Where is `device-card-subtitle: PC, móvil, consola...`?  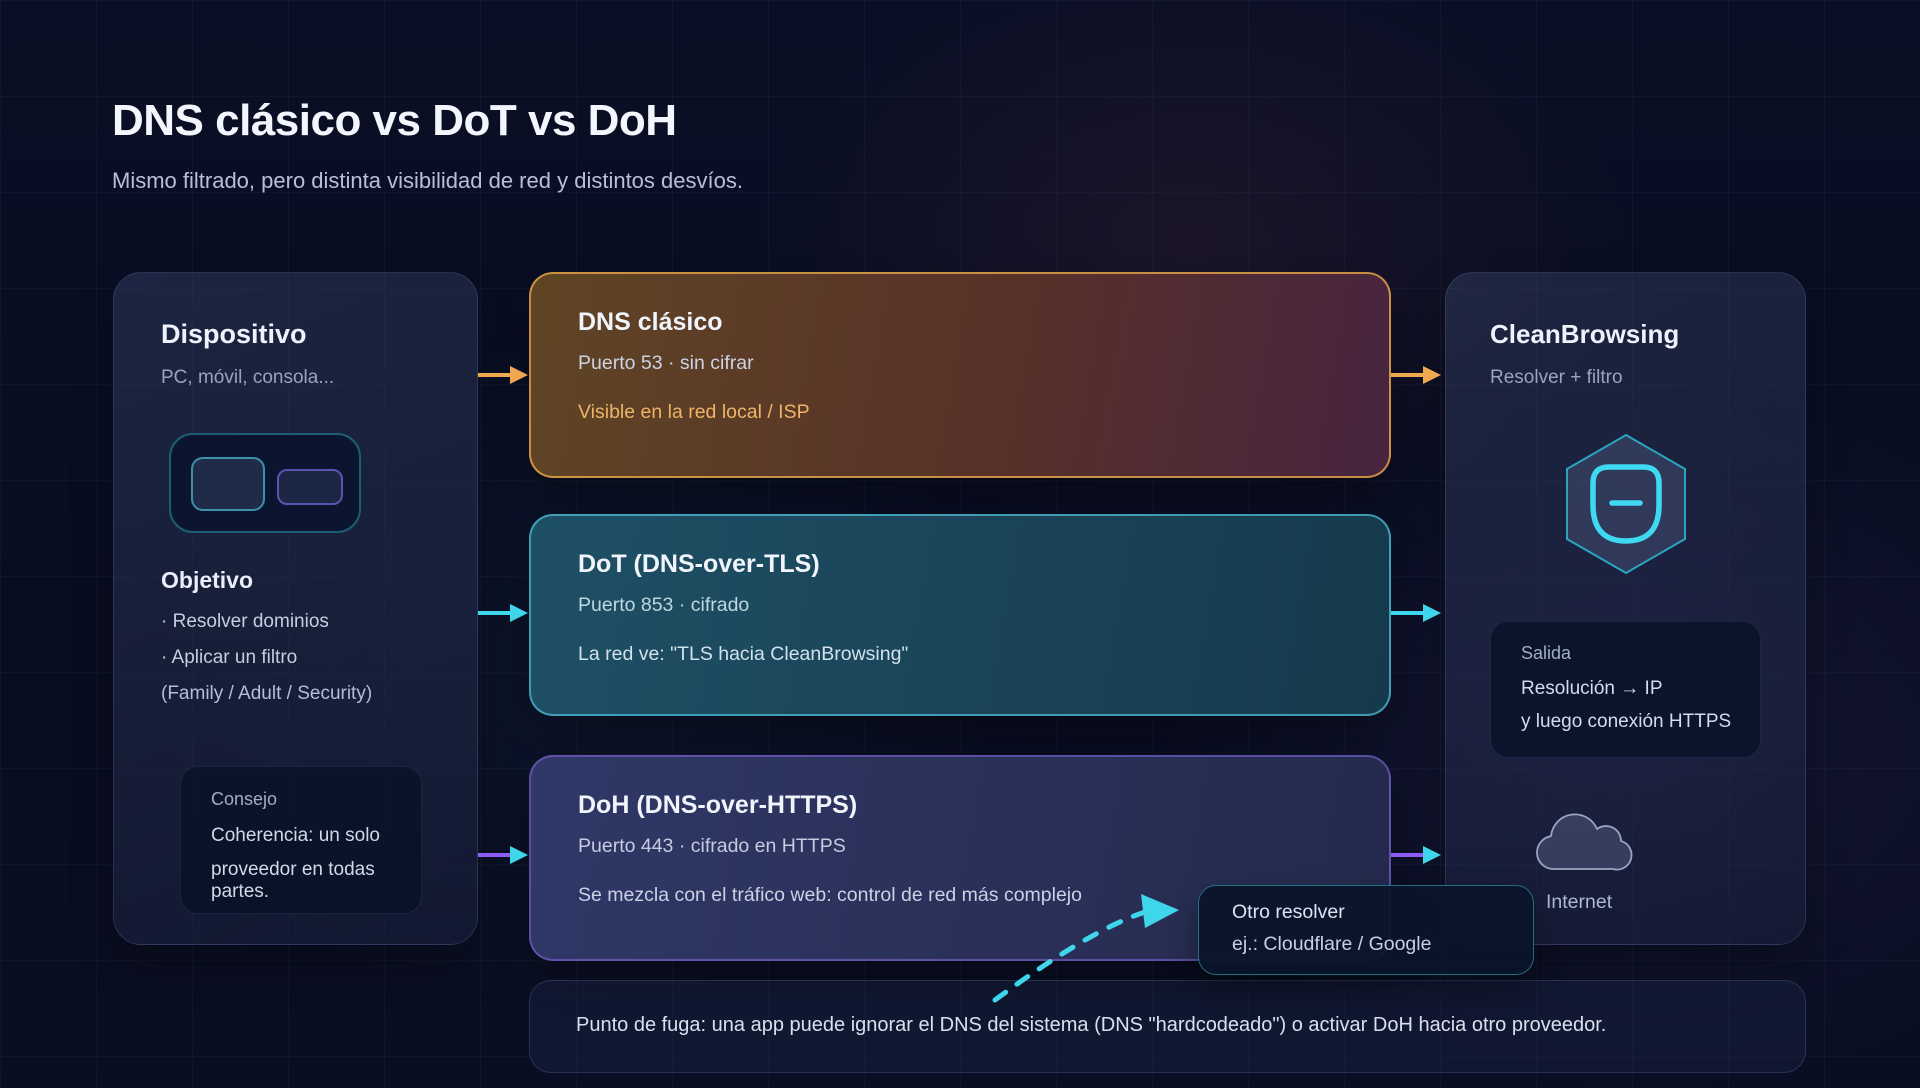 device-card-subtitle: PC, móvil, consola... is located at coordinates (248, 377).